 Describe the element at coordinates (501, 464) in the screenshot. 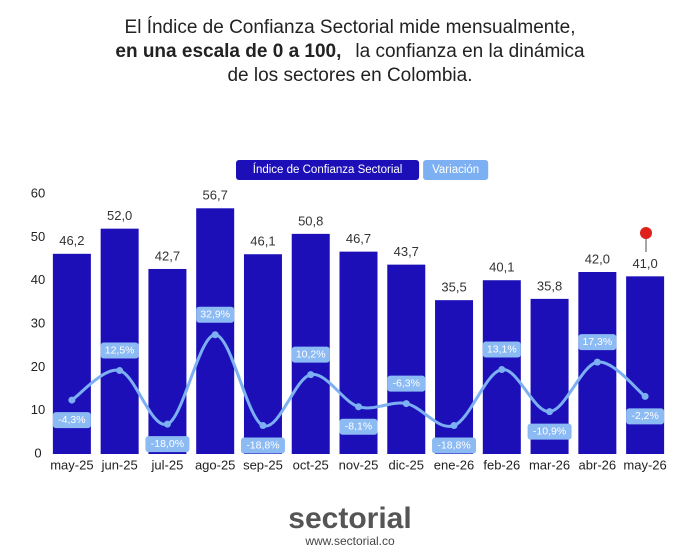

I see `x-tick-label: feb-26` at that location.